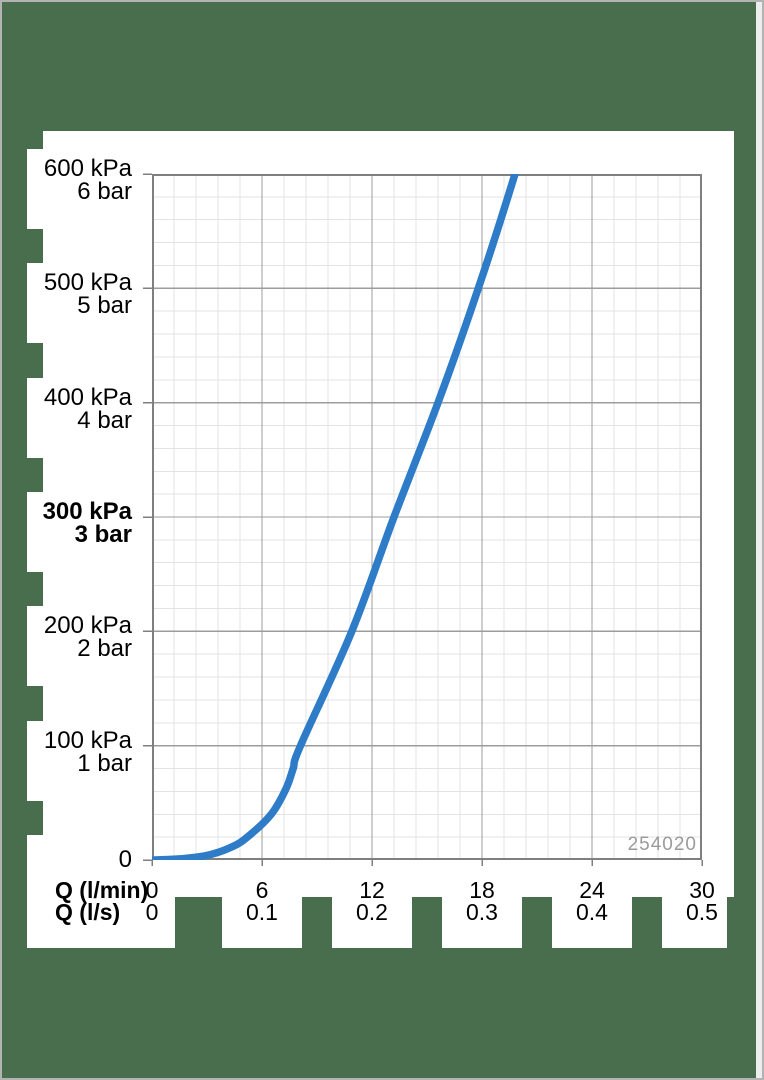 This screenshot has height=1080, width=764. What do you see at coordinates (87, 283) in the screenshot?
I see `y-label-kpa: 500 kPa` at bounding box center [87, 283].